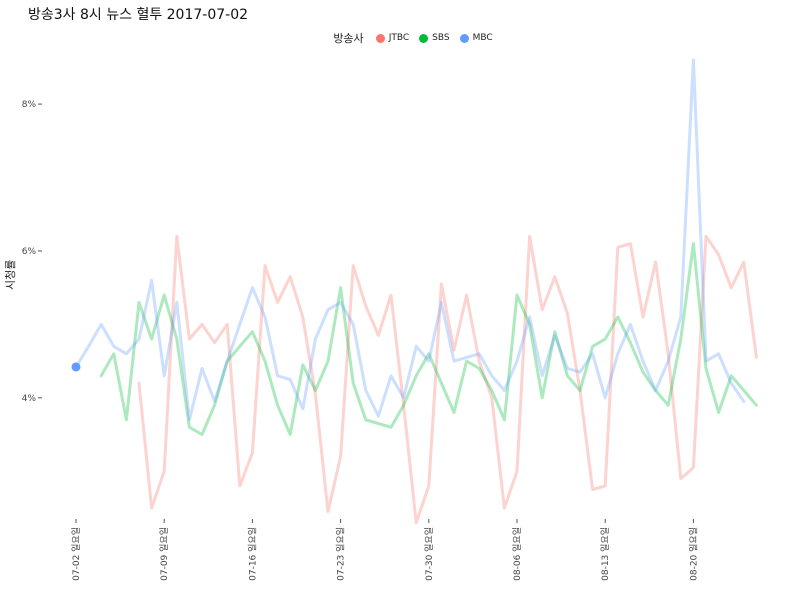  What do you see at coordinates (482, 38) in the screenshot?
I see `legend-label-mbc: MBC` at bounding box center [482, 38].